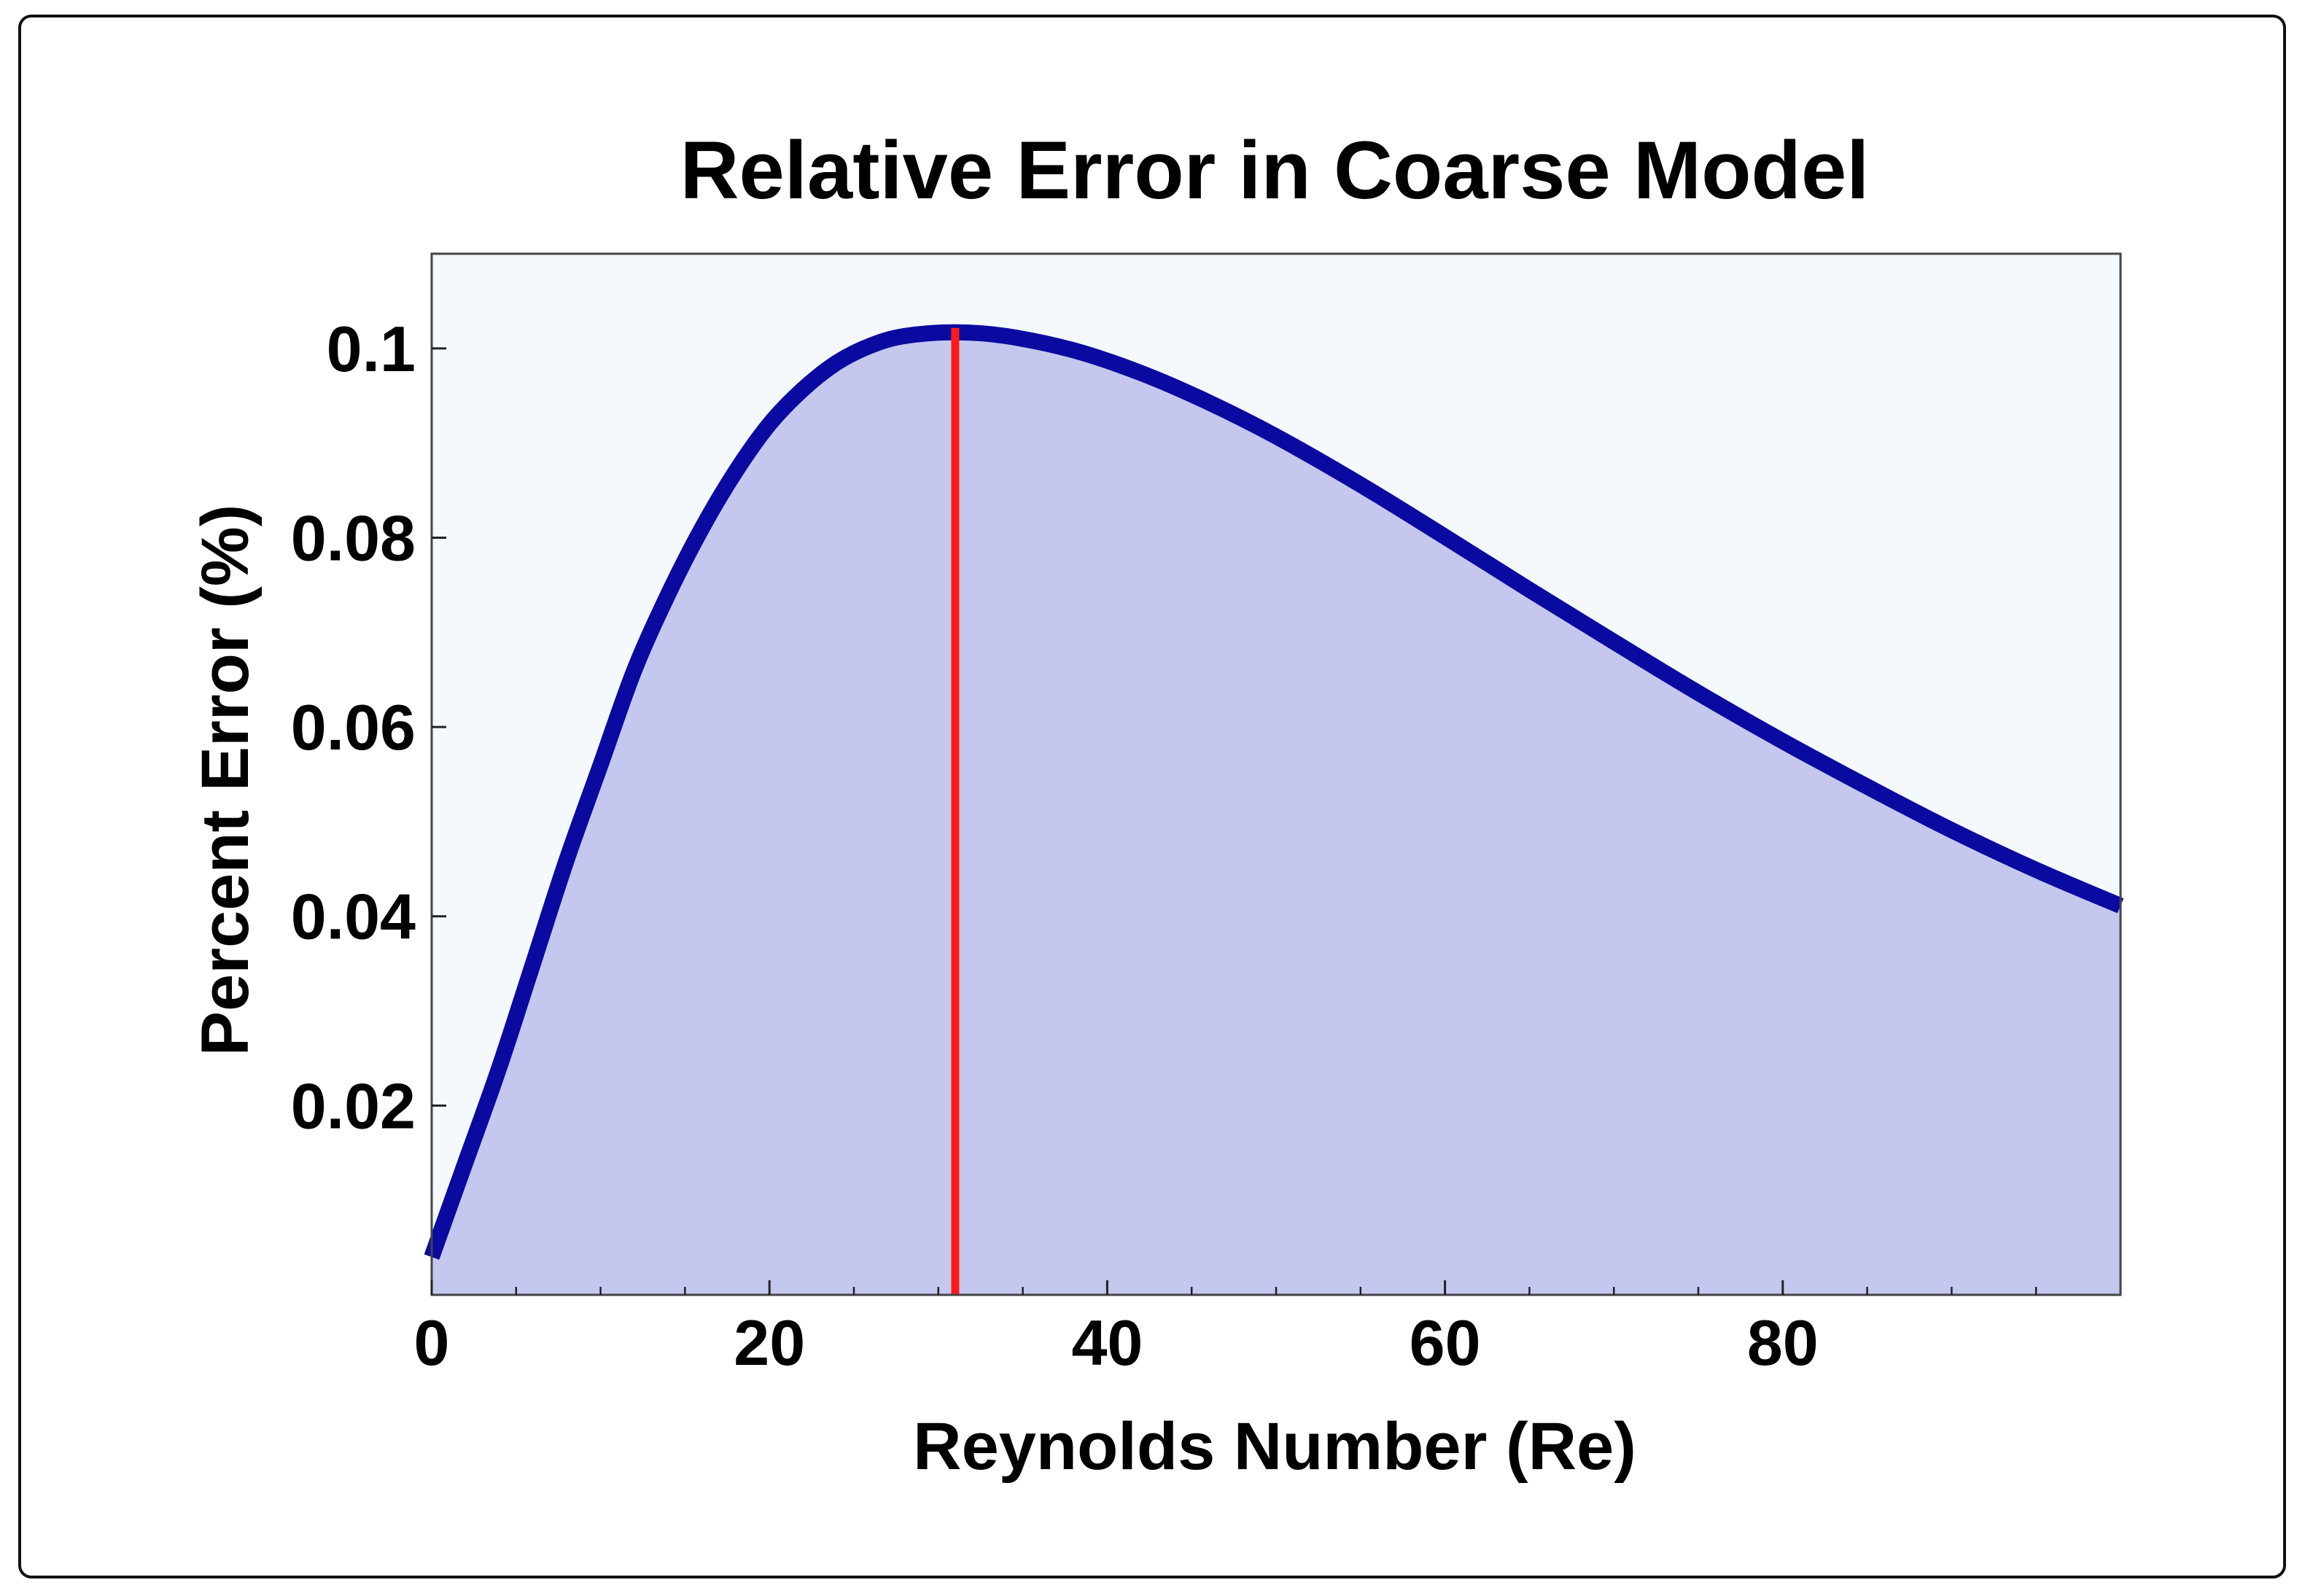 This screenshot has height=1596, width=2305. I want to click on x-tick-label: 40, so click(1107, 1343).